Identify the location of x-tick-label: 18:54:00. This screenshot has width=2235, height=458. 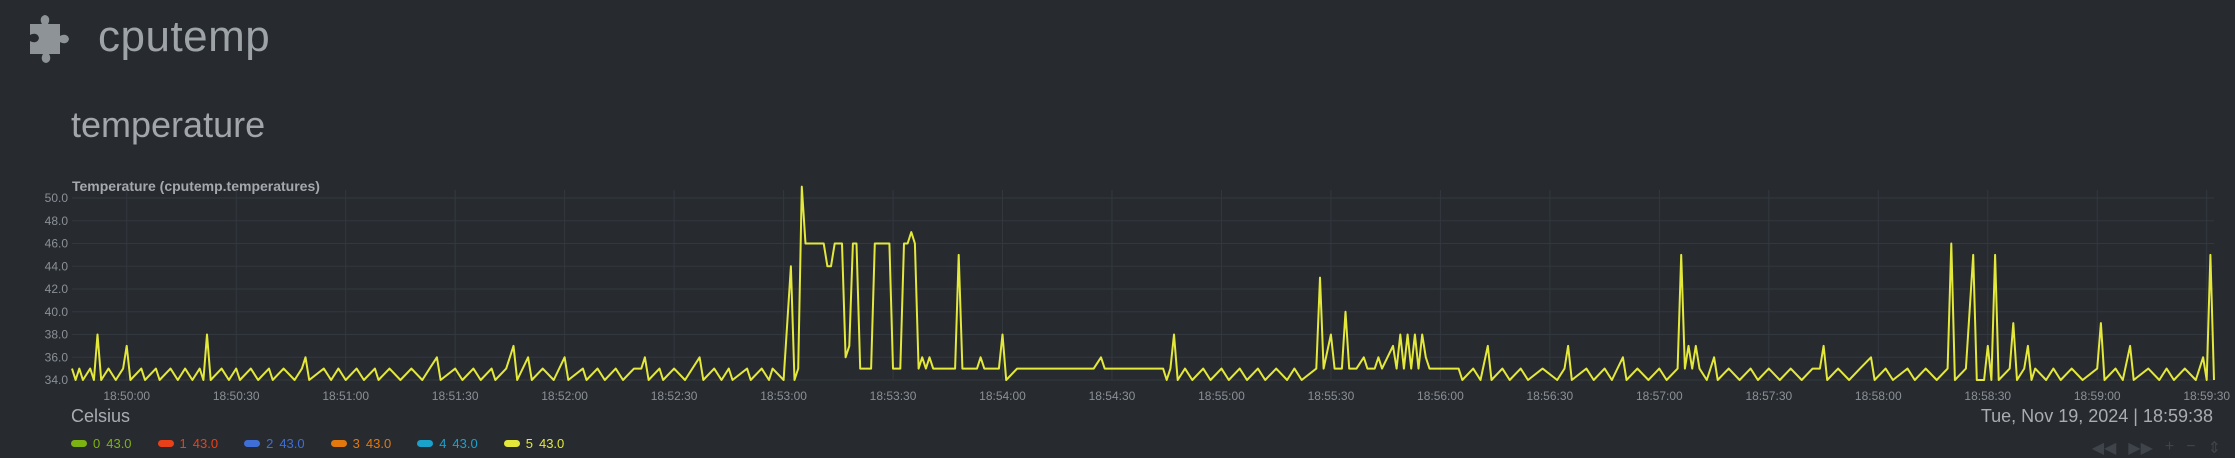
(1002, 396).